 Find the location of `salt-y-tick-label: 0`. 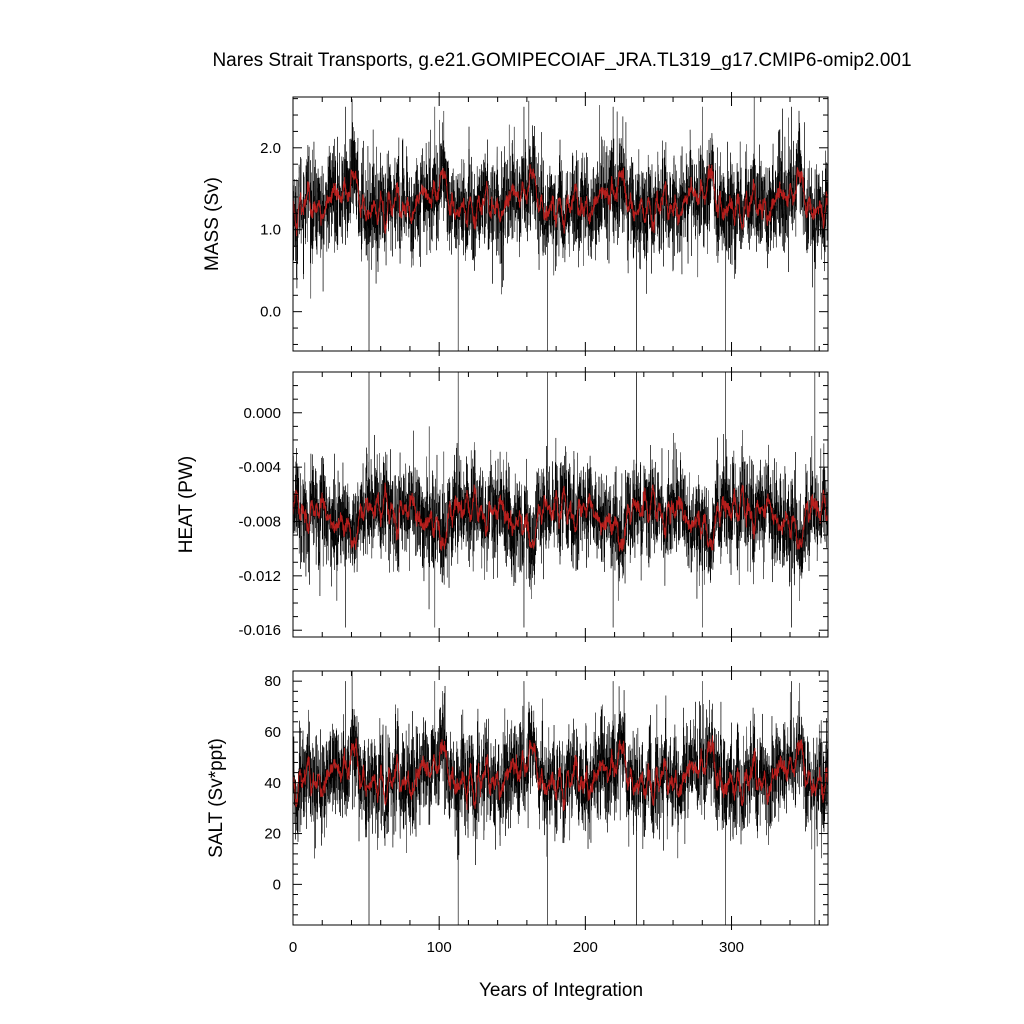

salt-y-tick-label: 0 is located at coordinates (277, 884).